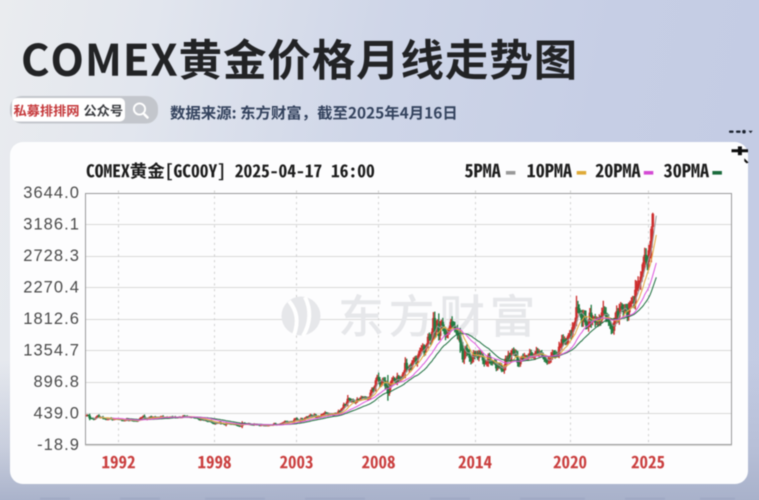  Describe the element at coordinates (56, 382) in the screenshot. I see `svg-text: 896.8` at that location.